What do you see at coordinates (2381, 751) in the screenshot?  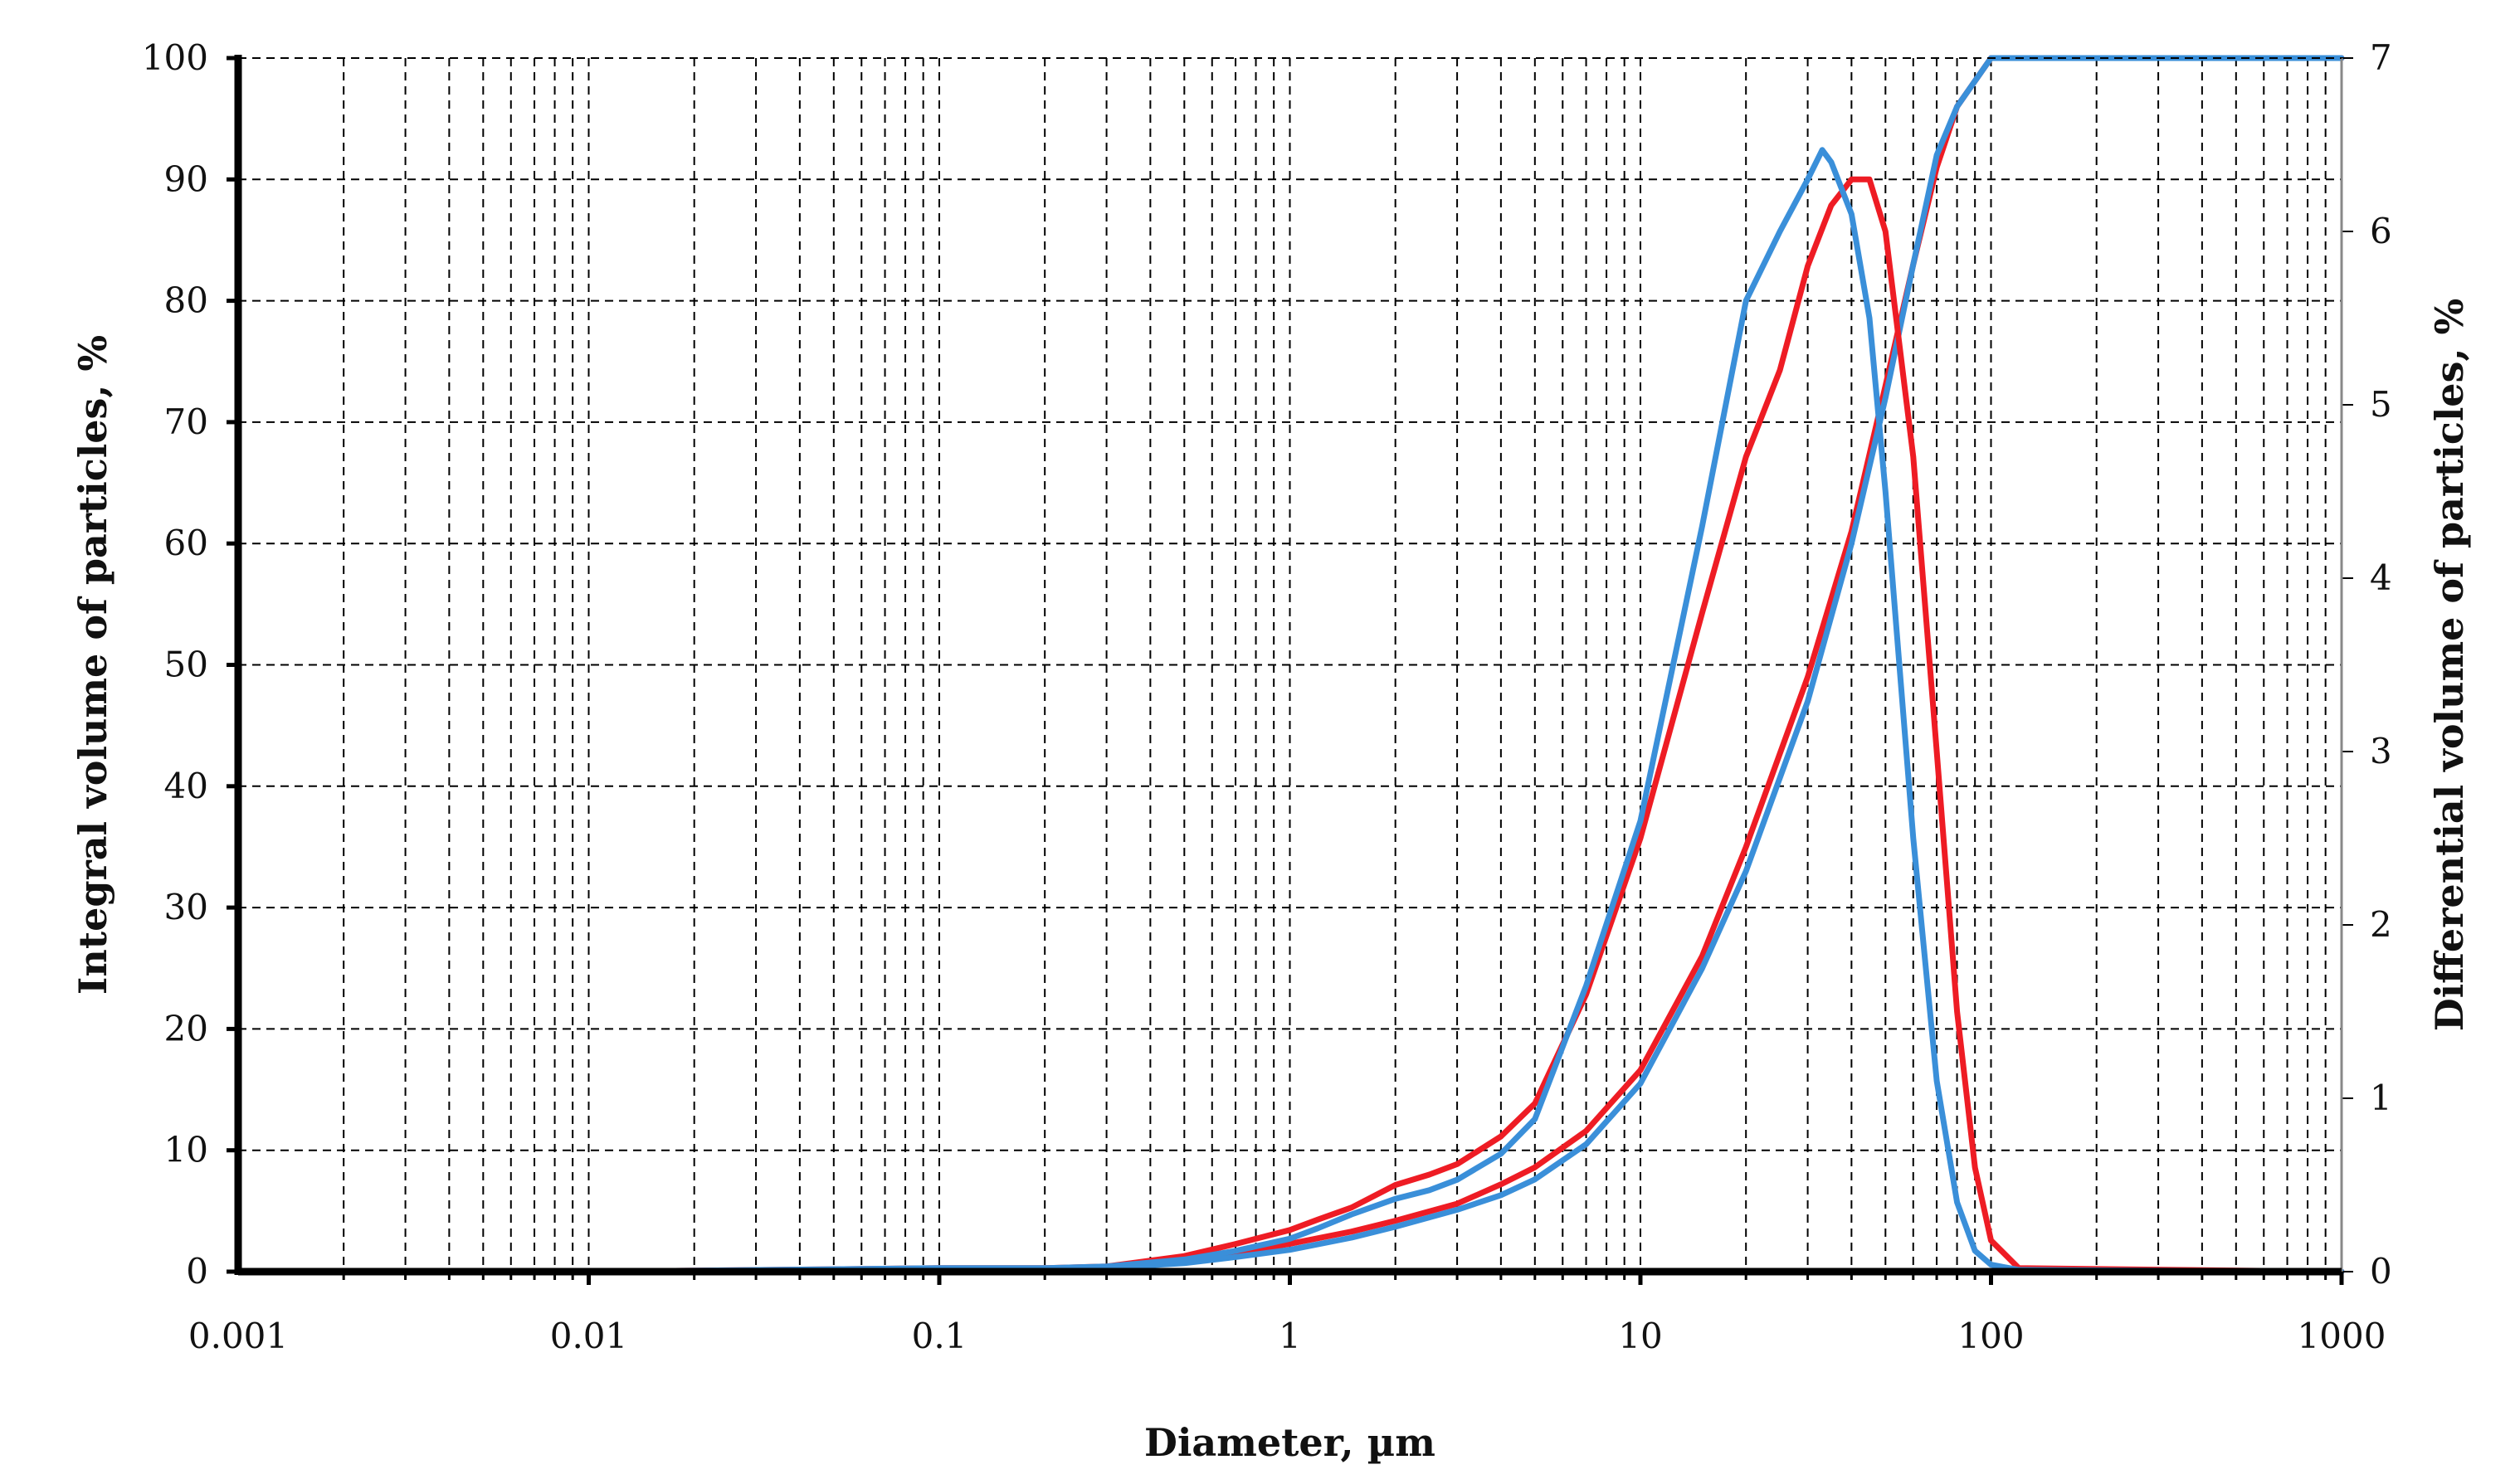 I see `right-y-tick-label: 3` at bounding box center [2381, 751].